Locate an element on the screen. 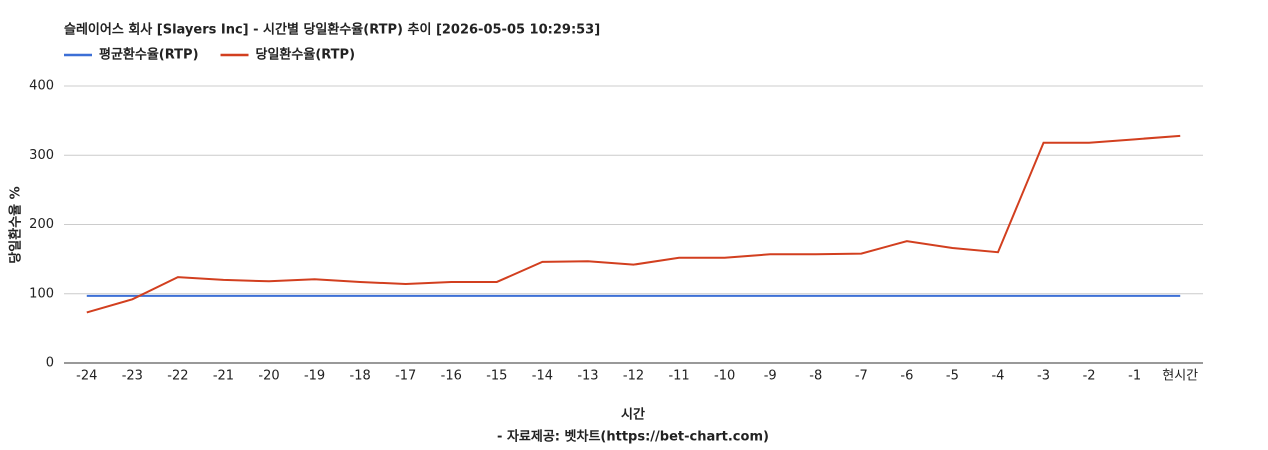 The height and width of the screenshot is (450, 1268). x-tick-label: -21 is located at coordinates (223, 376).